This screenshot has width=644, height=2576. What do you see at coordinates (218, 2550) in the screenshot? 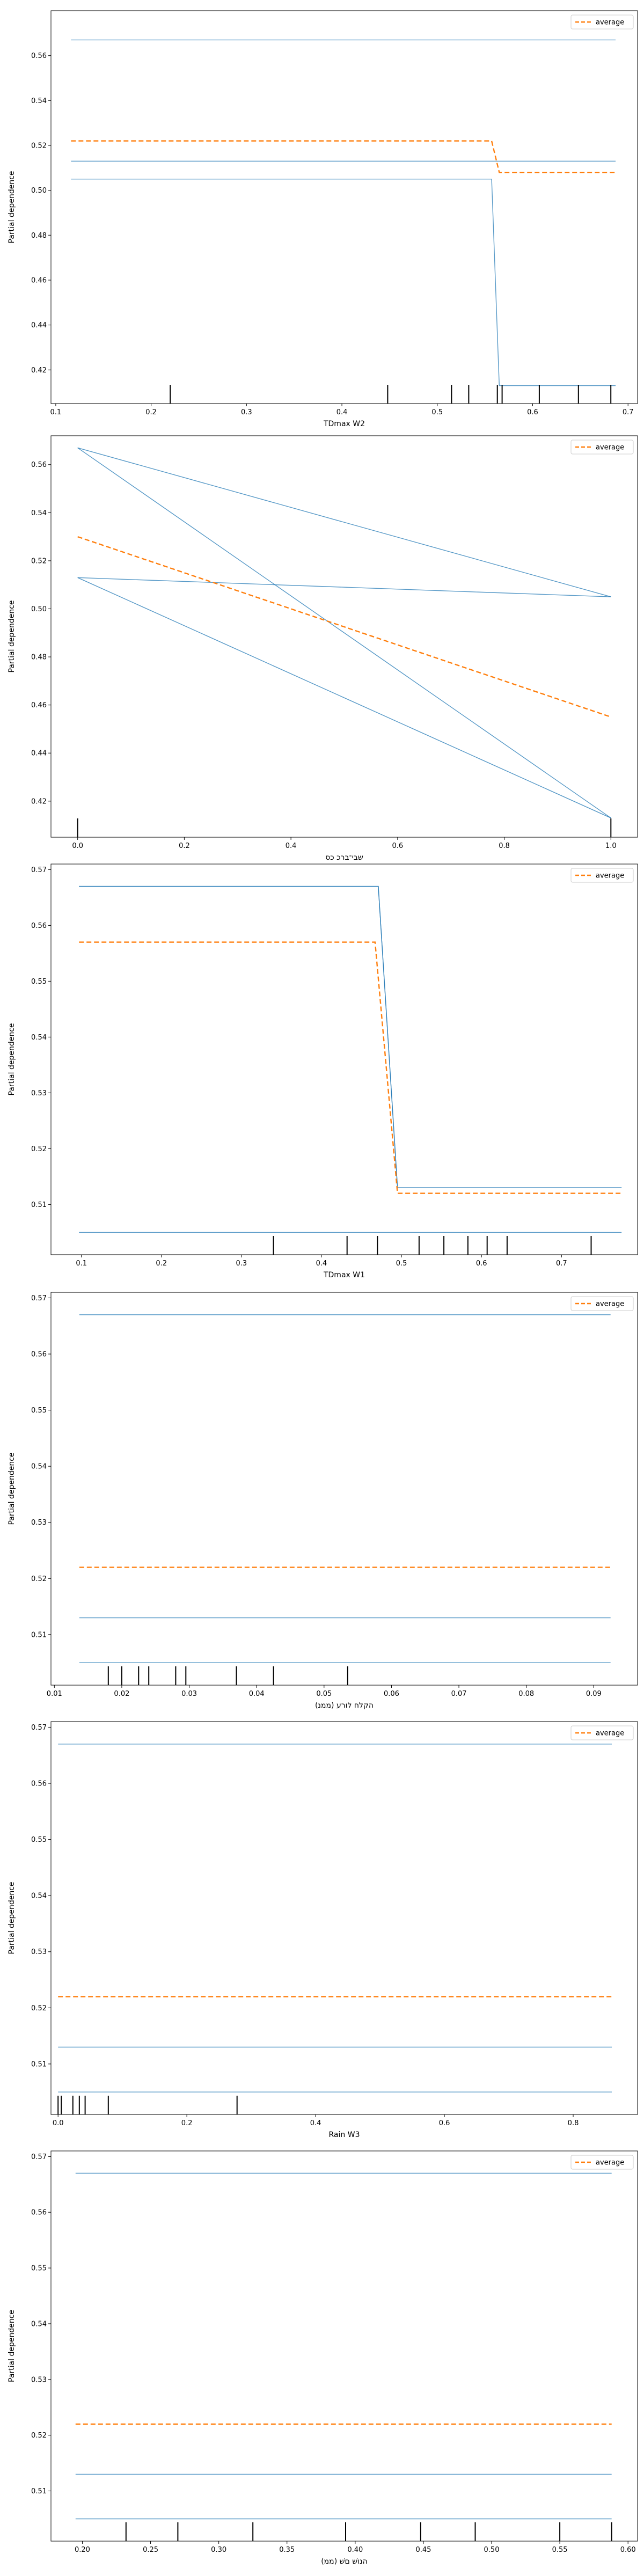
I see `x-tick-label: 0.30` at bounding box center [218, 2550].